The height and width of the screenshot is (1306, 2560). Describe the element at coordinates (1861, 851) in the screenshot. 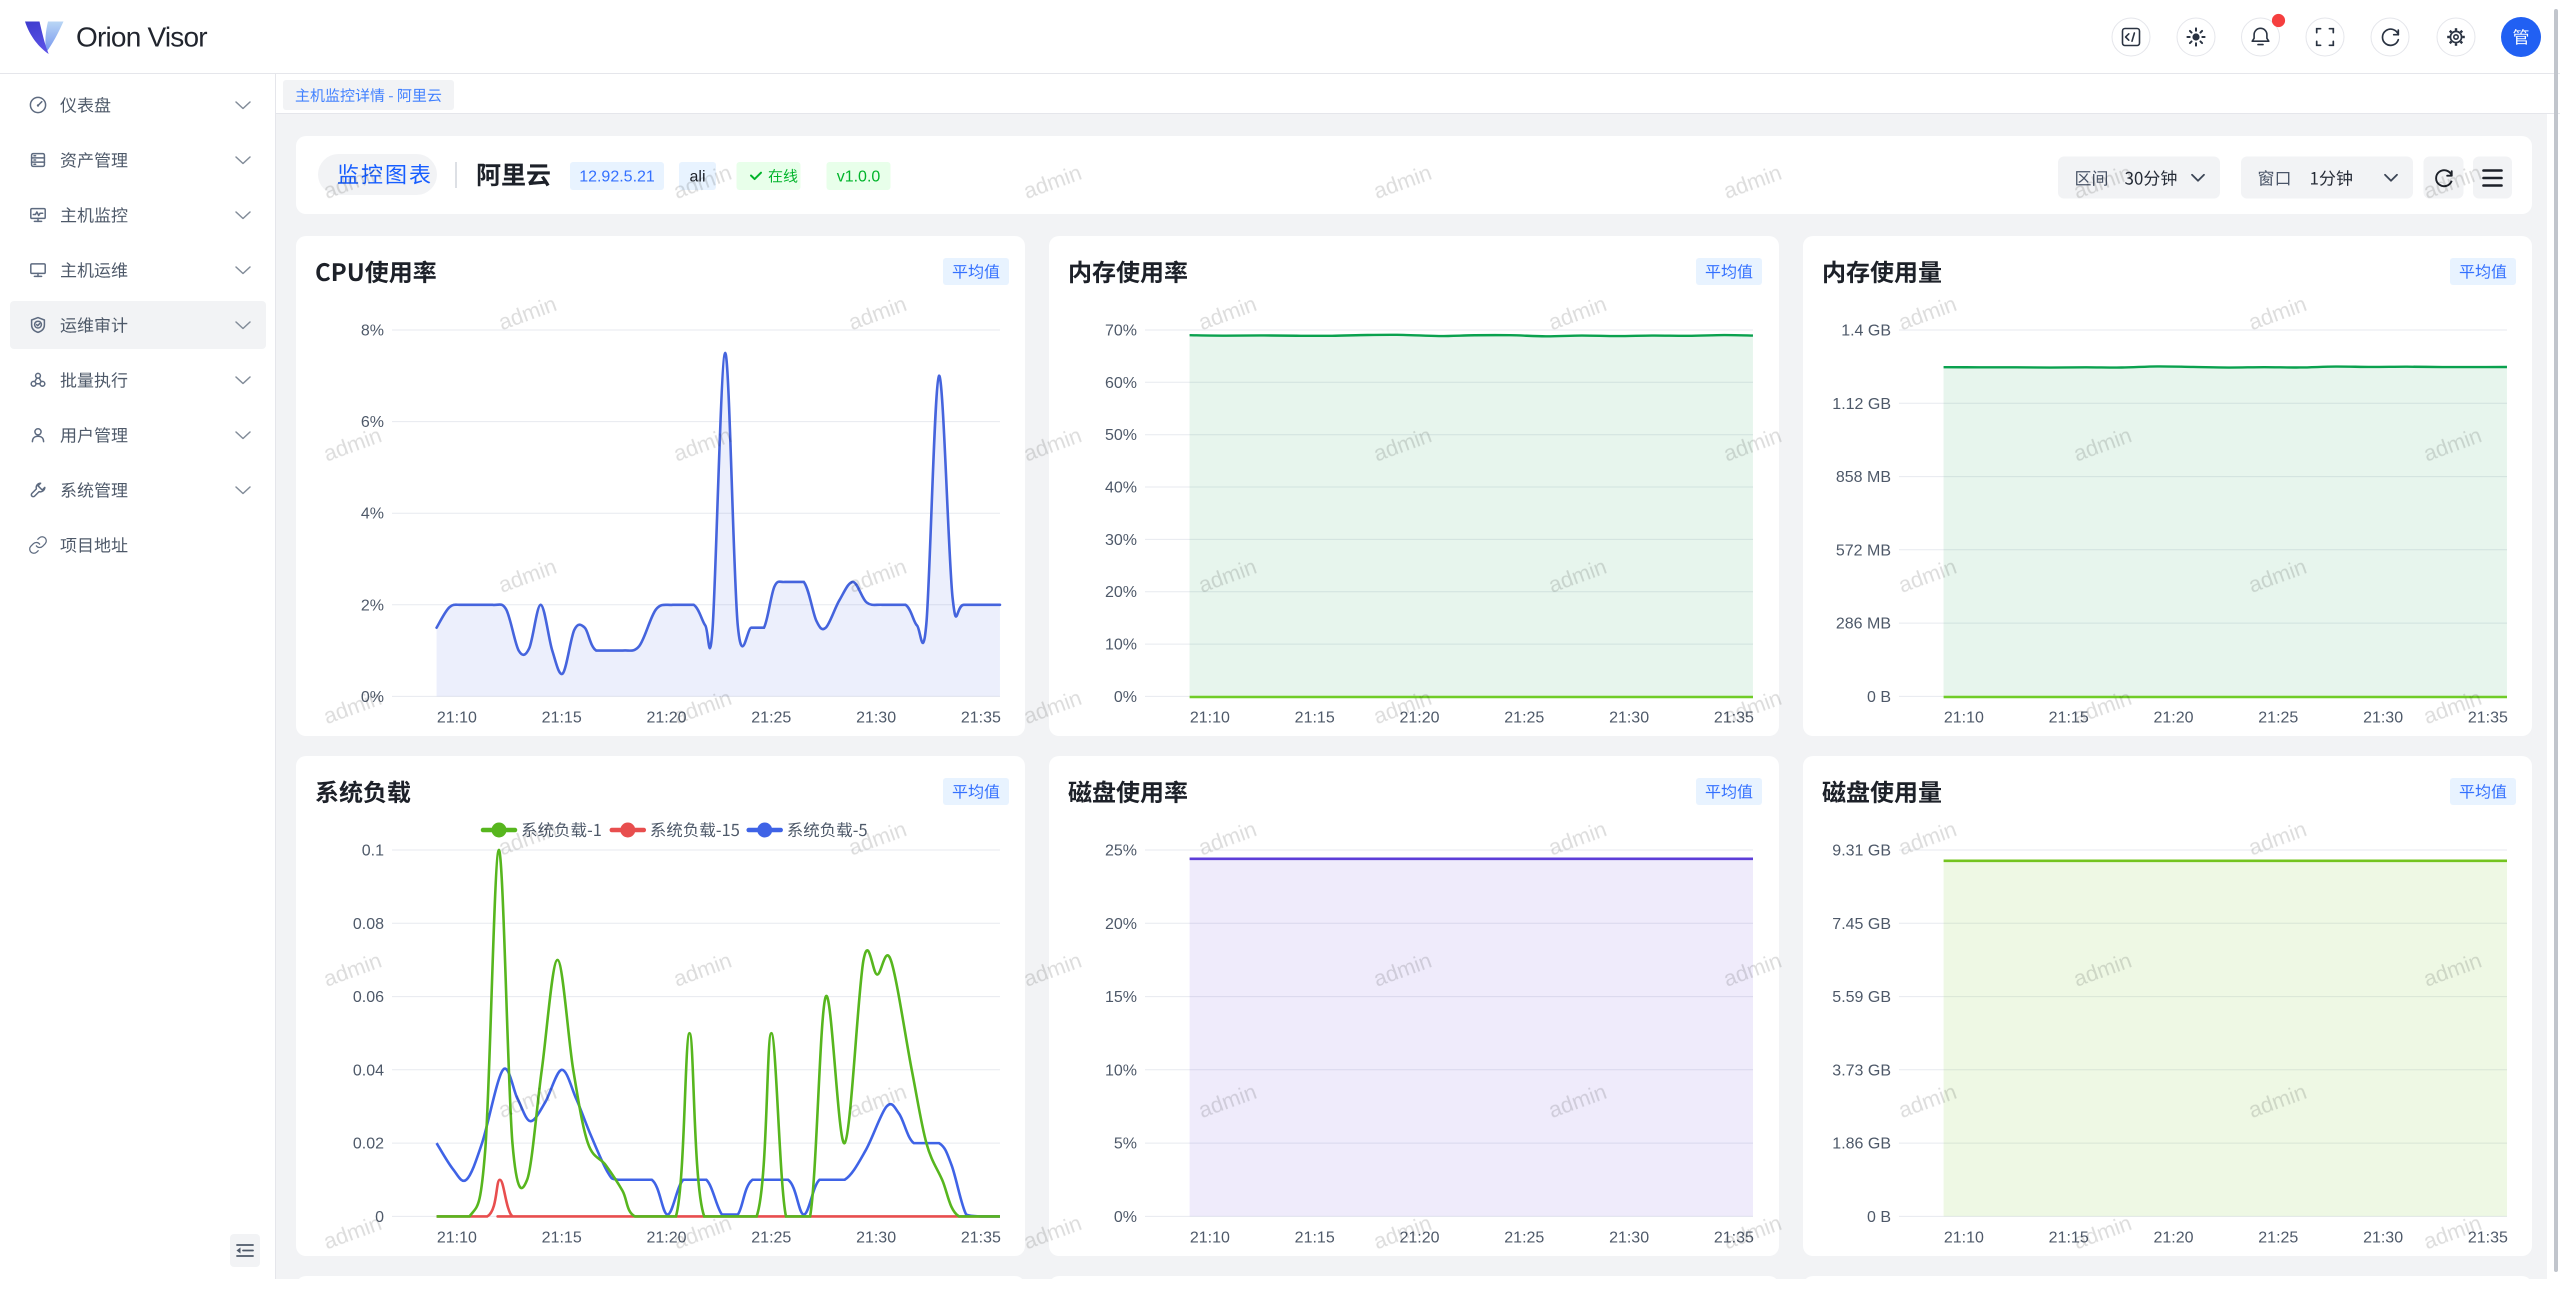

I see `svg-text: 9.31 GB` at that location.